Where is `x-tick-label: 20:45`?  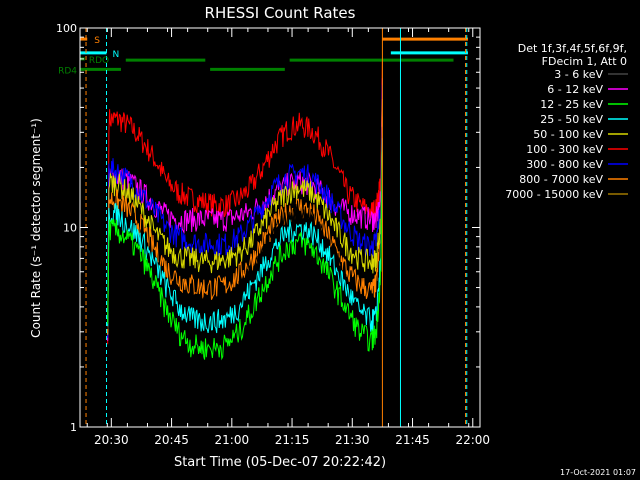
x-tick-label: 20:45 is located at coordinates (171, 440).